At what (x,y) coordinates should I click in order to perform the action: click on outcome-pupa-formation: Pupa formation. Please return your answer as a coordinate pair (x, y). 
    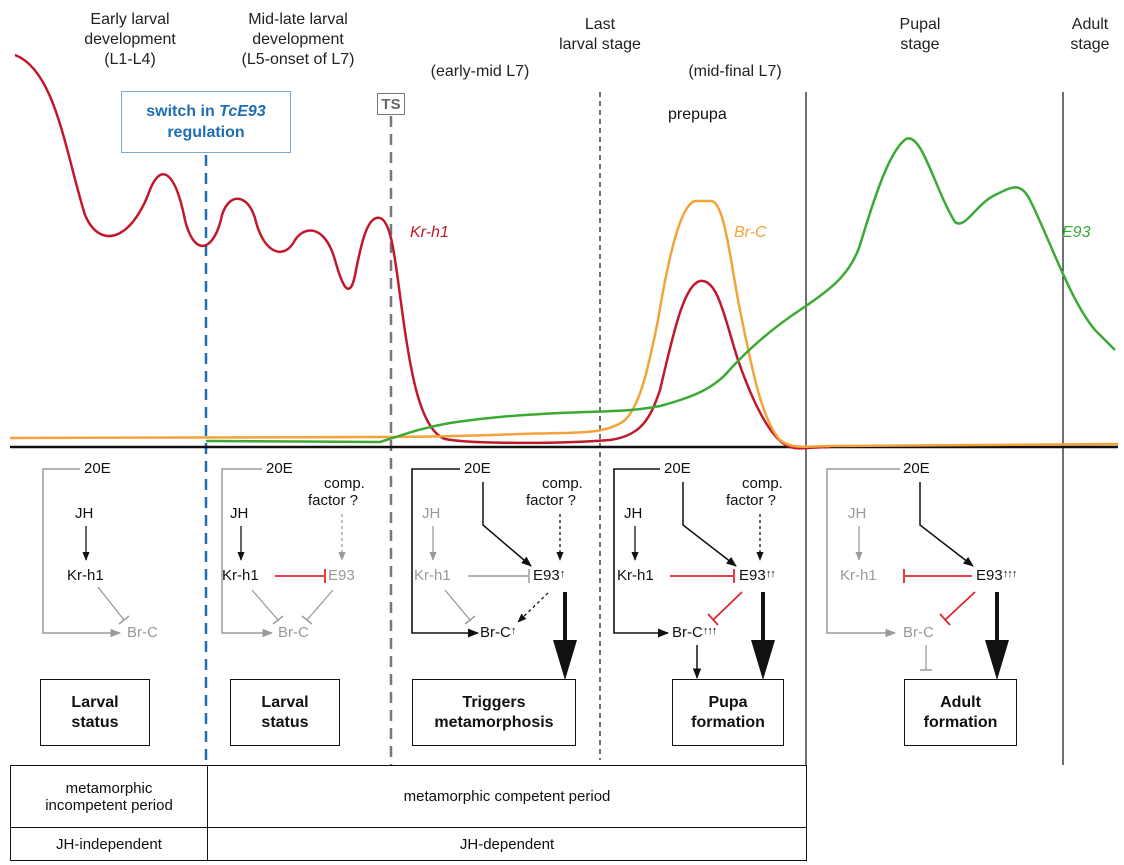
    Looking at the image, I should click on (728, 712).